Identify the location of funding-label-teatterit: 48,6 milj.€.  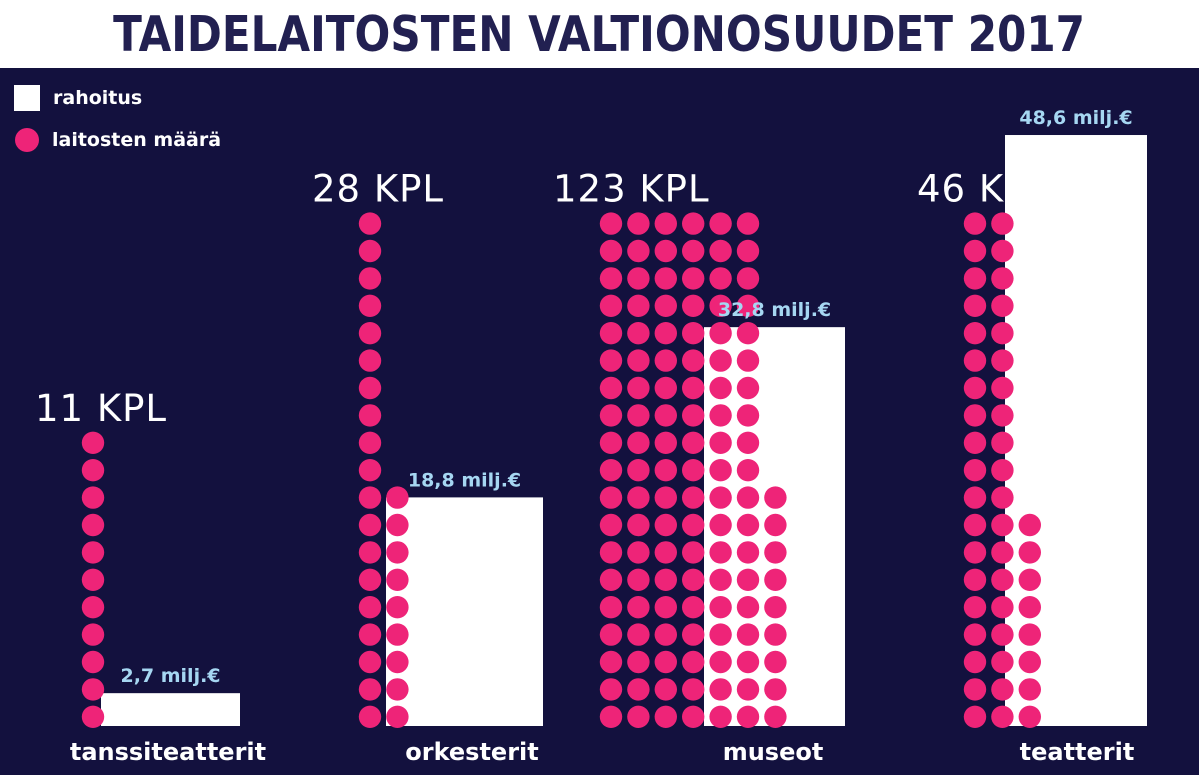
(1075, 118).